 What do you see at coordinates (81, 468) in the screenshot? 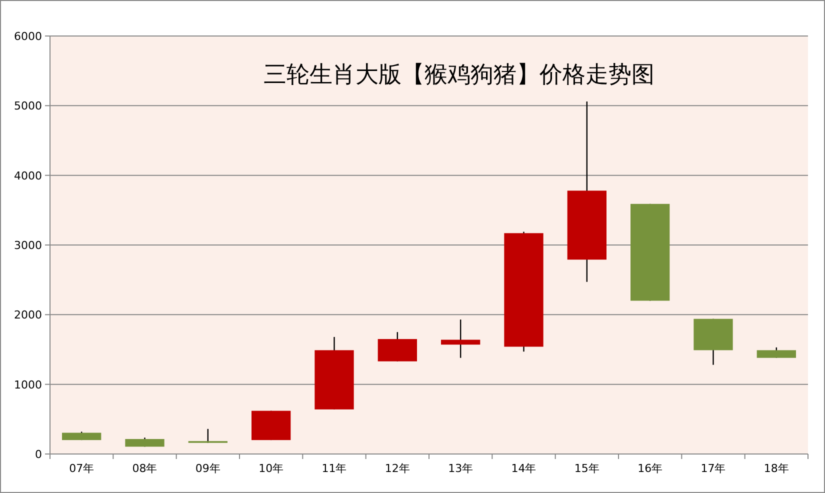
I see `x-tick-label: 07年` at bounding box center [81, 468].